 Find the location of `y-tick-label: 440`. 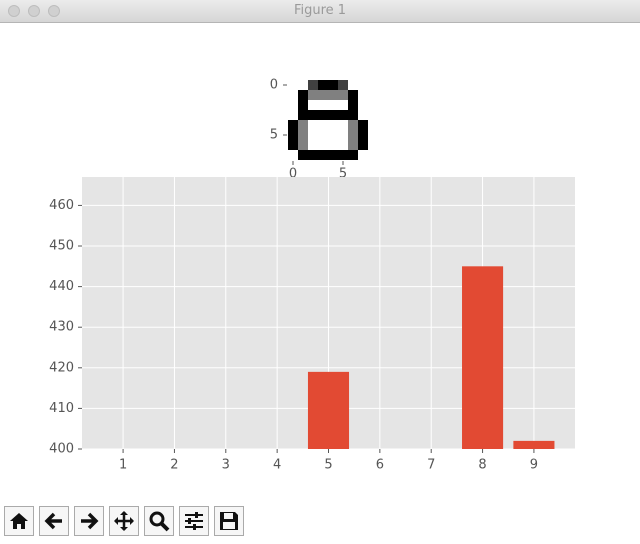

y-tick-label: 440 is located at coordinates (61, 286).